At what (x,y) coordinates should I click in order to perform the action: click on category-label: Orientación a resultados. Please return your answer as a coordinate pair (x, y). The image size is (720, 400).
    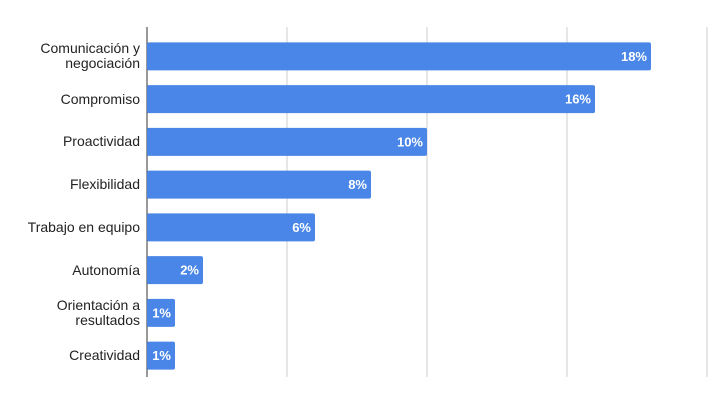
    Looking at the image, I should click on (98, 312).